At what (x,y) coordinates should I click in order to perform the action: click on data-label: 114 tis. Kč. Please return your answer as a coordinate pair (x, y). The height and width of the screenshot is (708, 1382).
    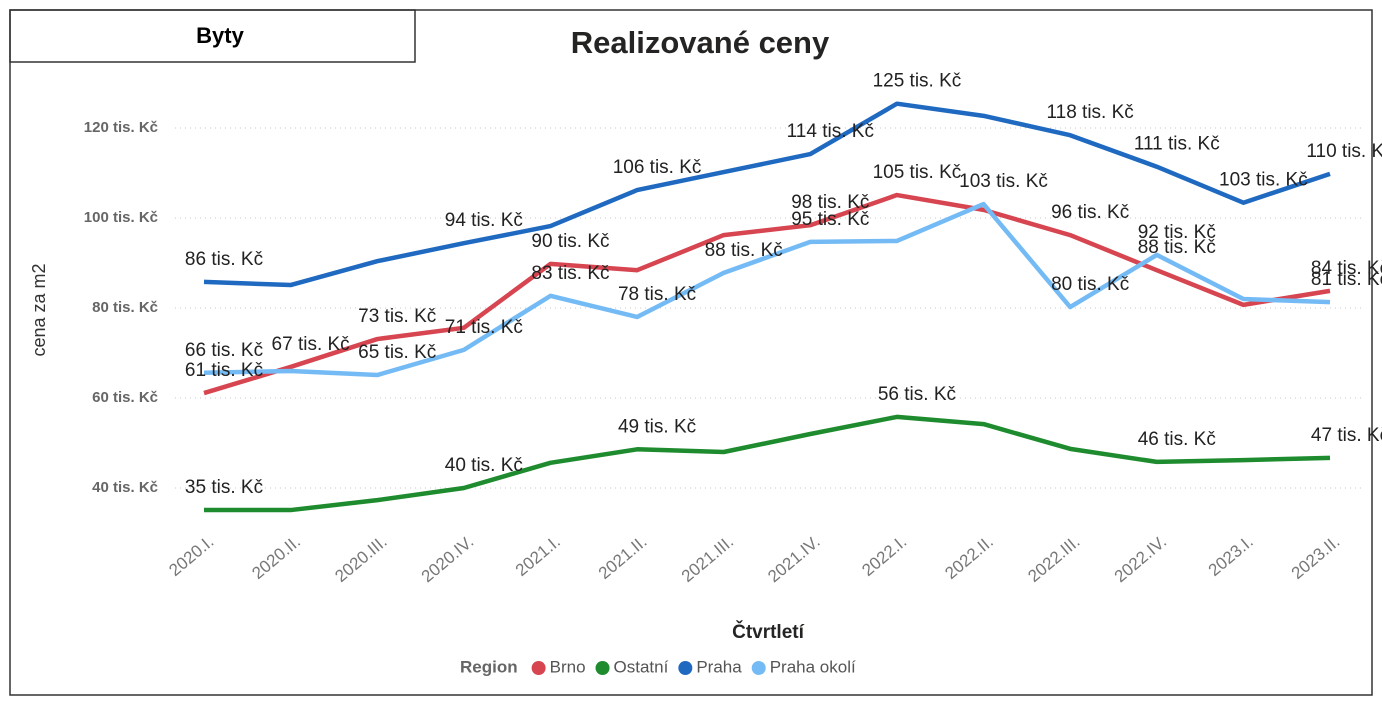
    Looking at the image, I should click on (830, 131).